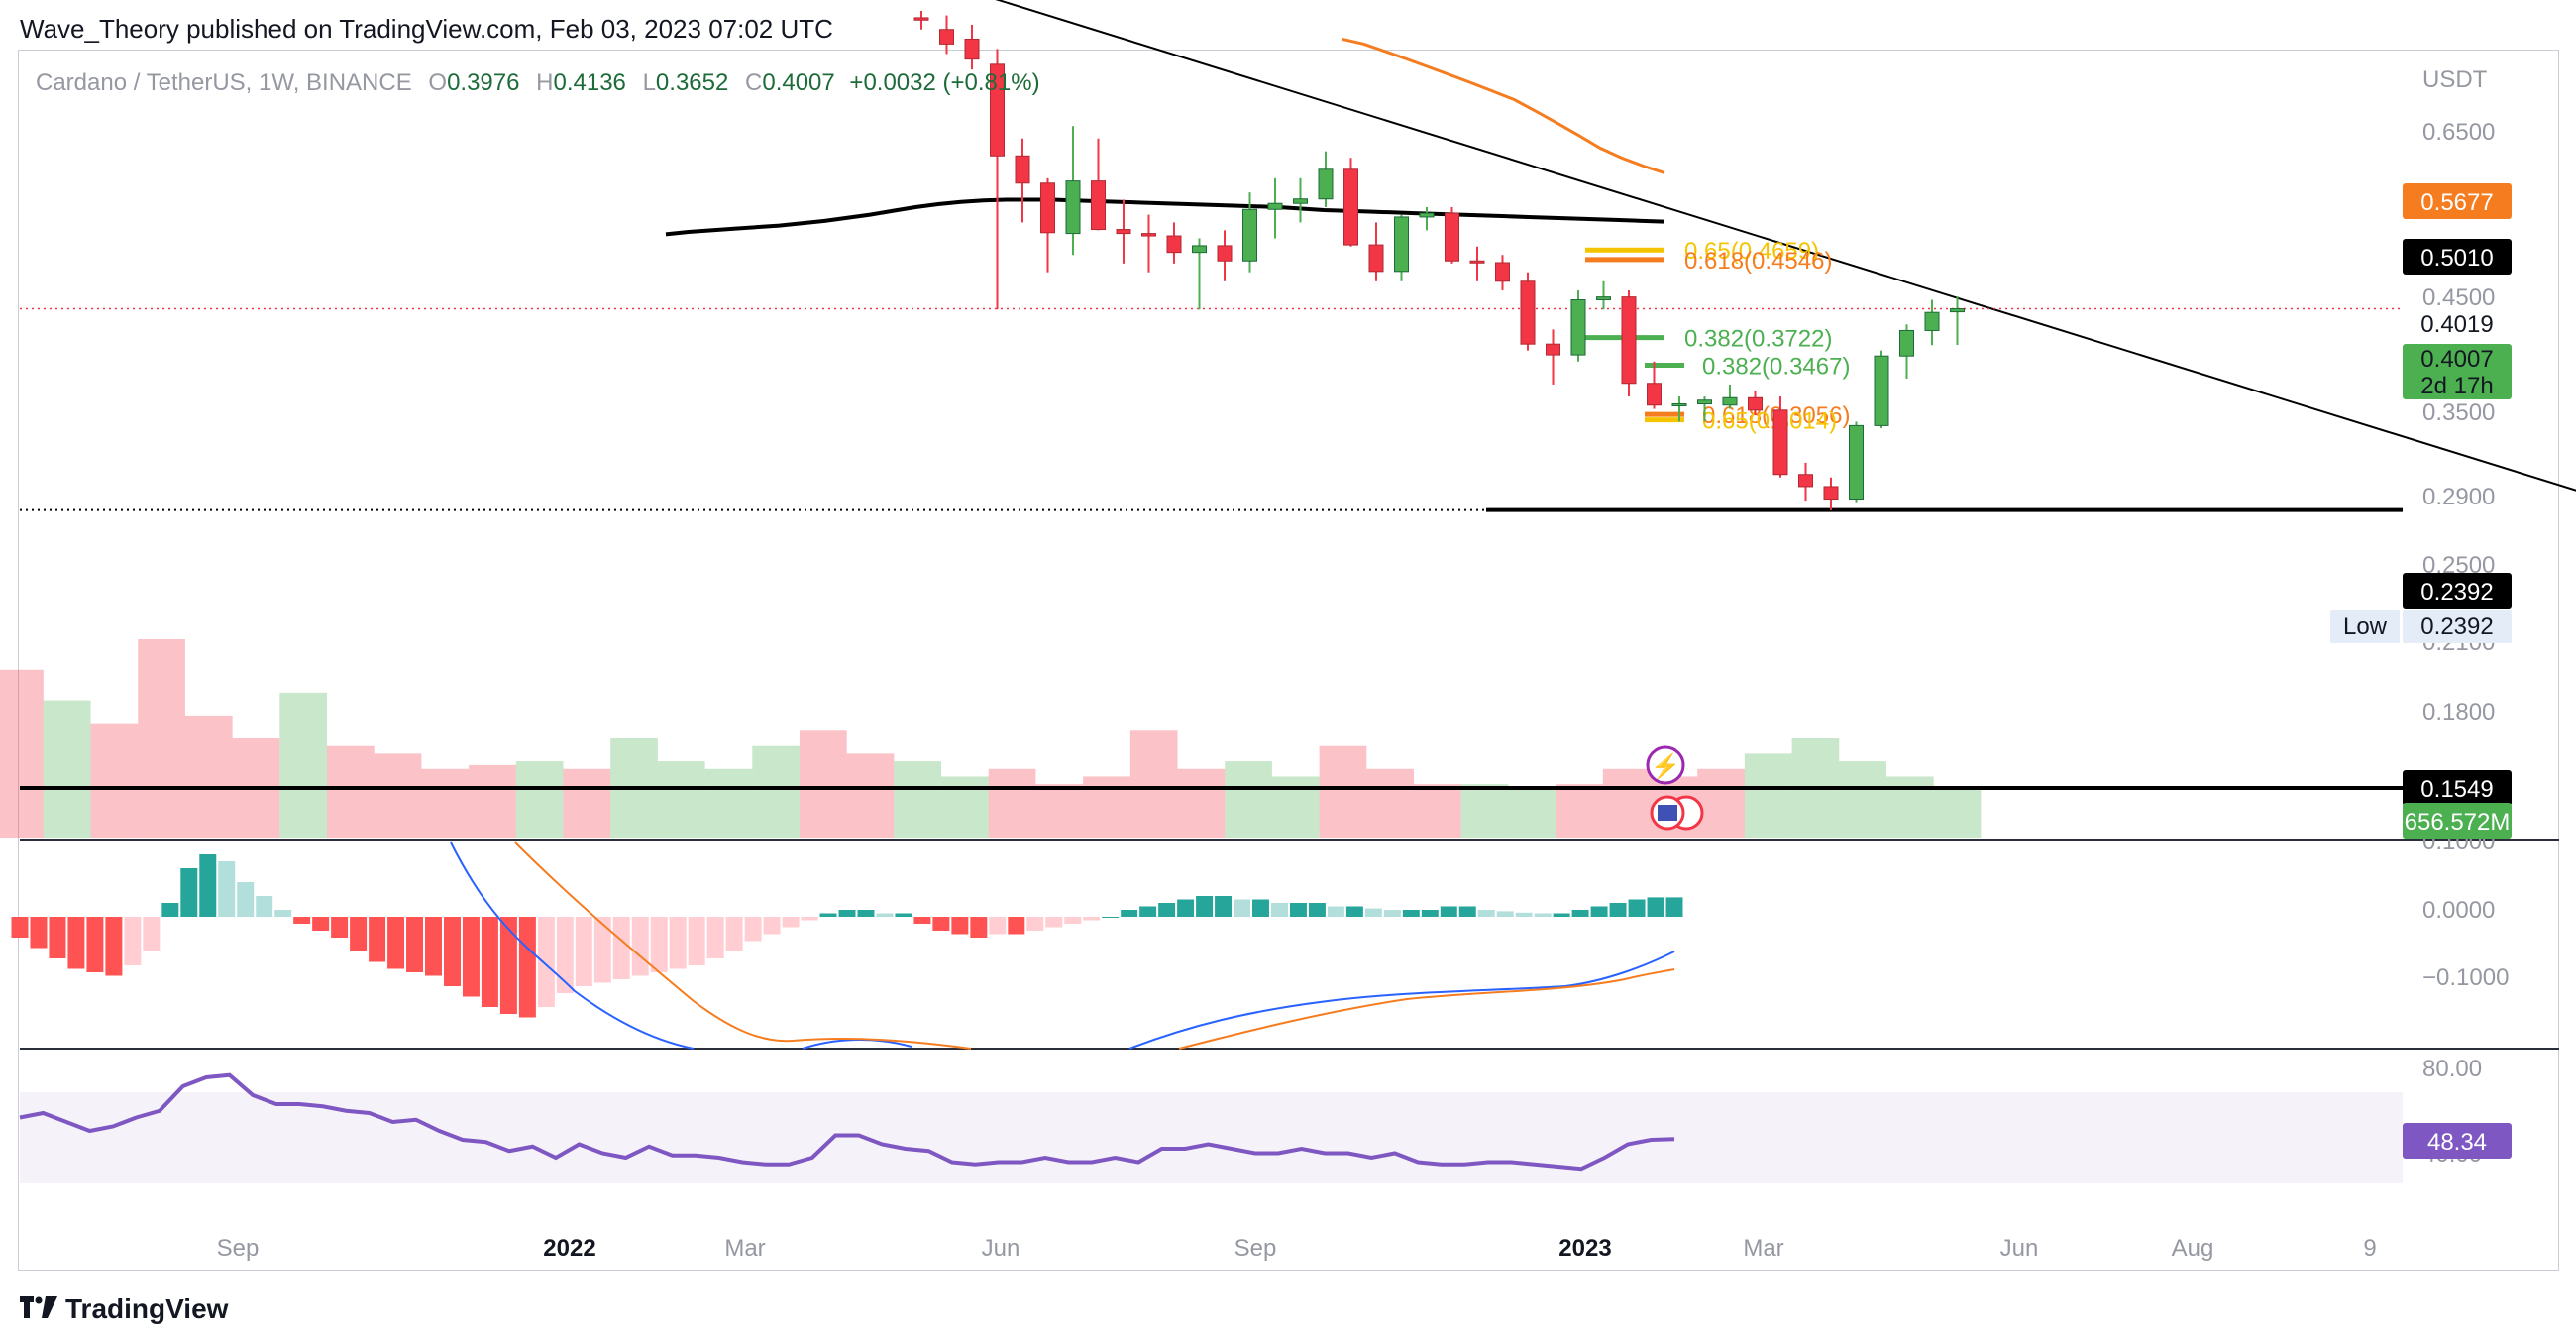 This screenshot has height=1342, width=2576. What do you see at coordinates (38, 1309) in the screenshot?
I see `tradingview-logo-icon` at bounding box center [38, 1309].